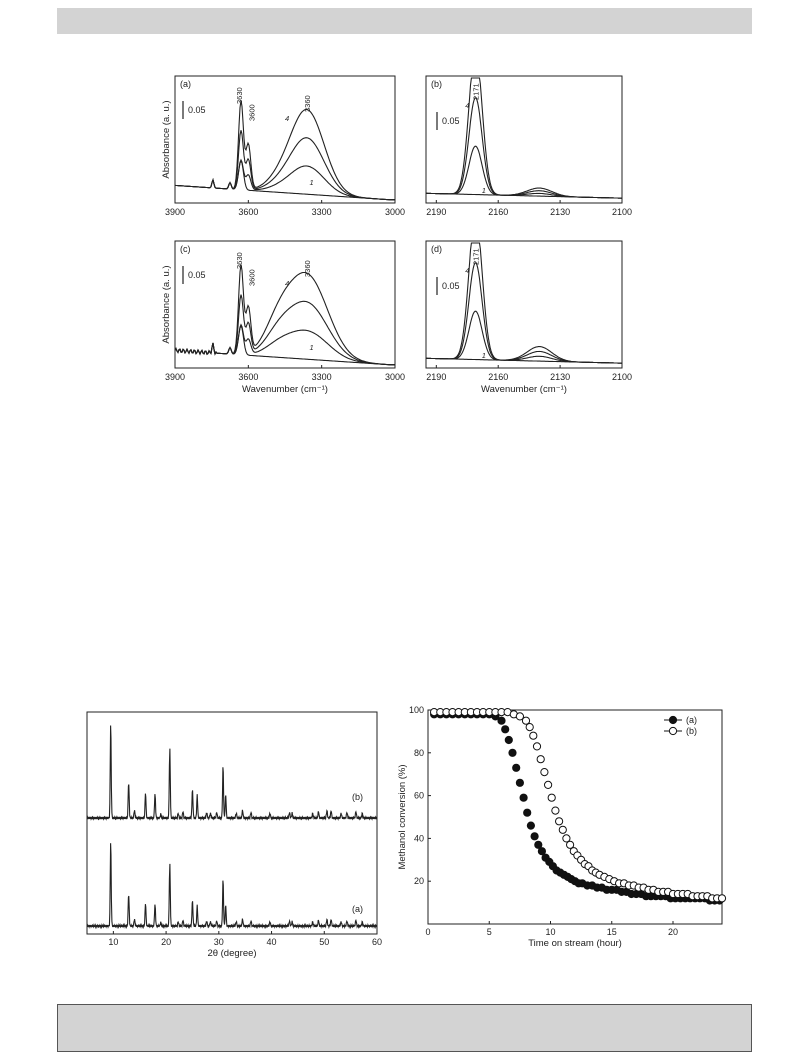 The height and width of the screenshot is (1057, 793). What do you see at coordinates (550, 932) in the screenshot?
I see `conversion-x-tick-label: 10` at bounding box center [550, 932].